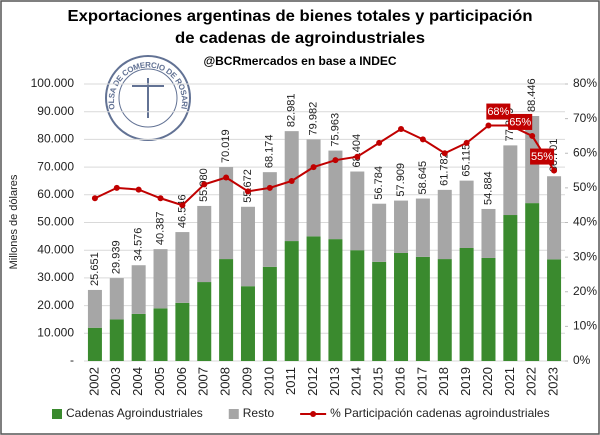  What do you see at coordinates (324, 165) in the screenshot?
I see `line` at bounding box center [324, 165].